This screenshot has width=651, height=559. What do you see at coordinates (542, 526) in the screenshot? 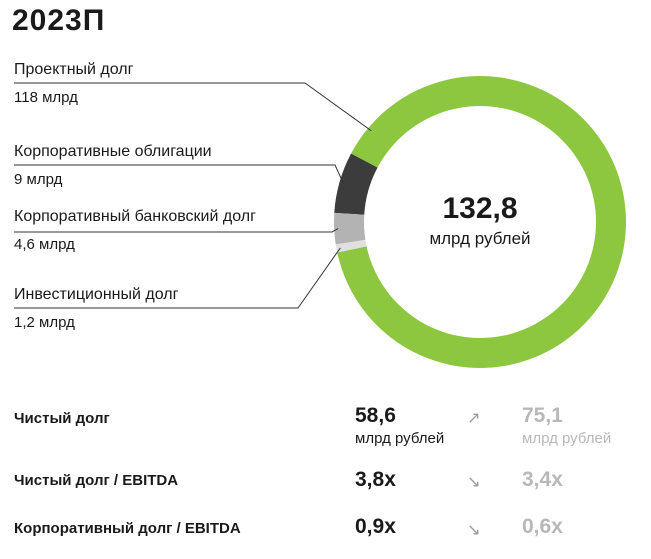
I see `metric-previous-corporate-debt-ebitda: 0,6x` at bounding box center [542, 526].